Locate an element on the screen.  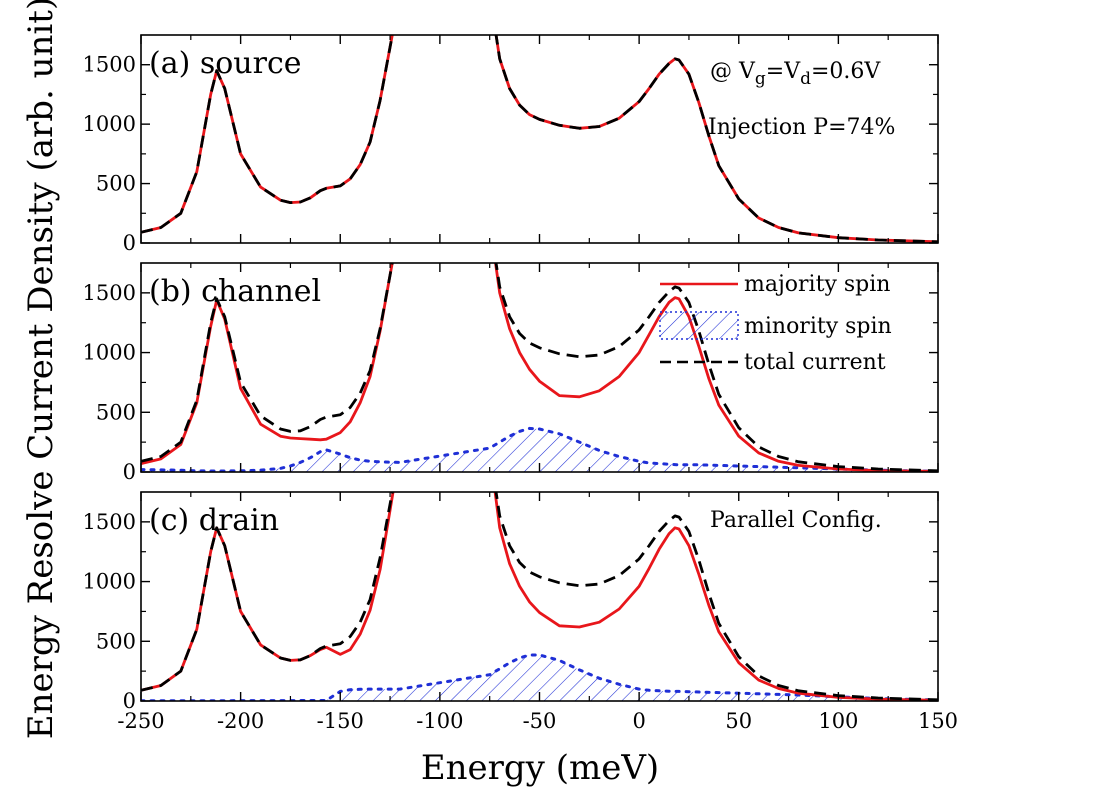
x-tick-label: 50 is located at coordinates (738, 721).